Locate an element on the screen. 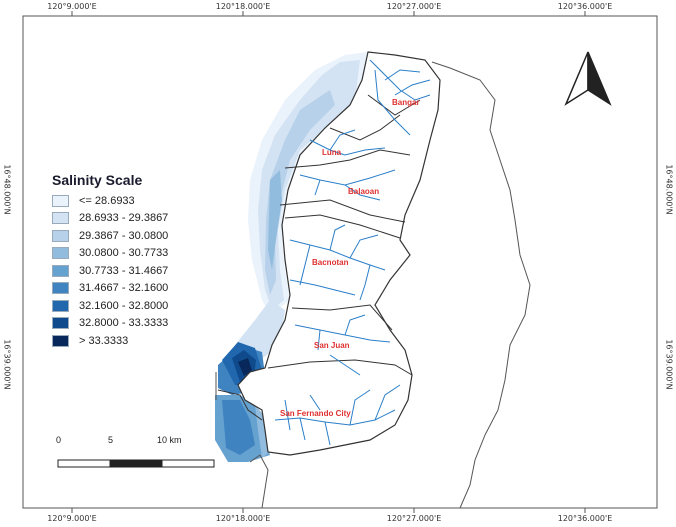 The width and height of the screenshot is (676, 527). bottom-coord-1: 120°9.000'E is located at coordinates (72, 518).